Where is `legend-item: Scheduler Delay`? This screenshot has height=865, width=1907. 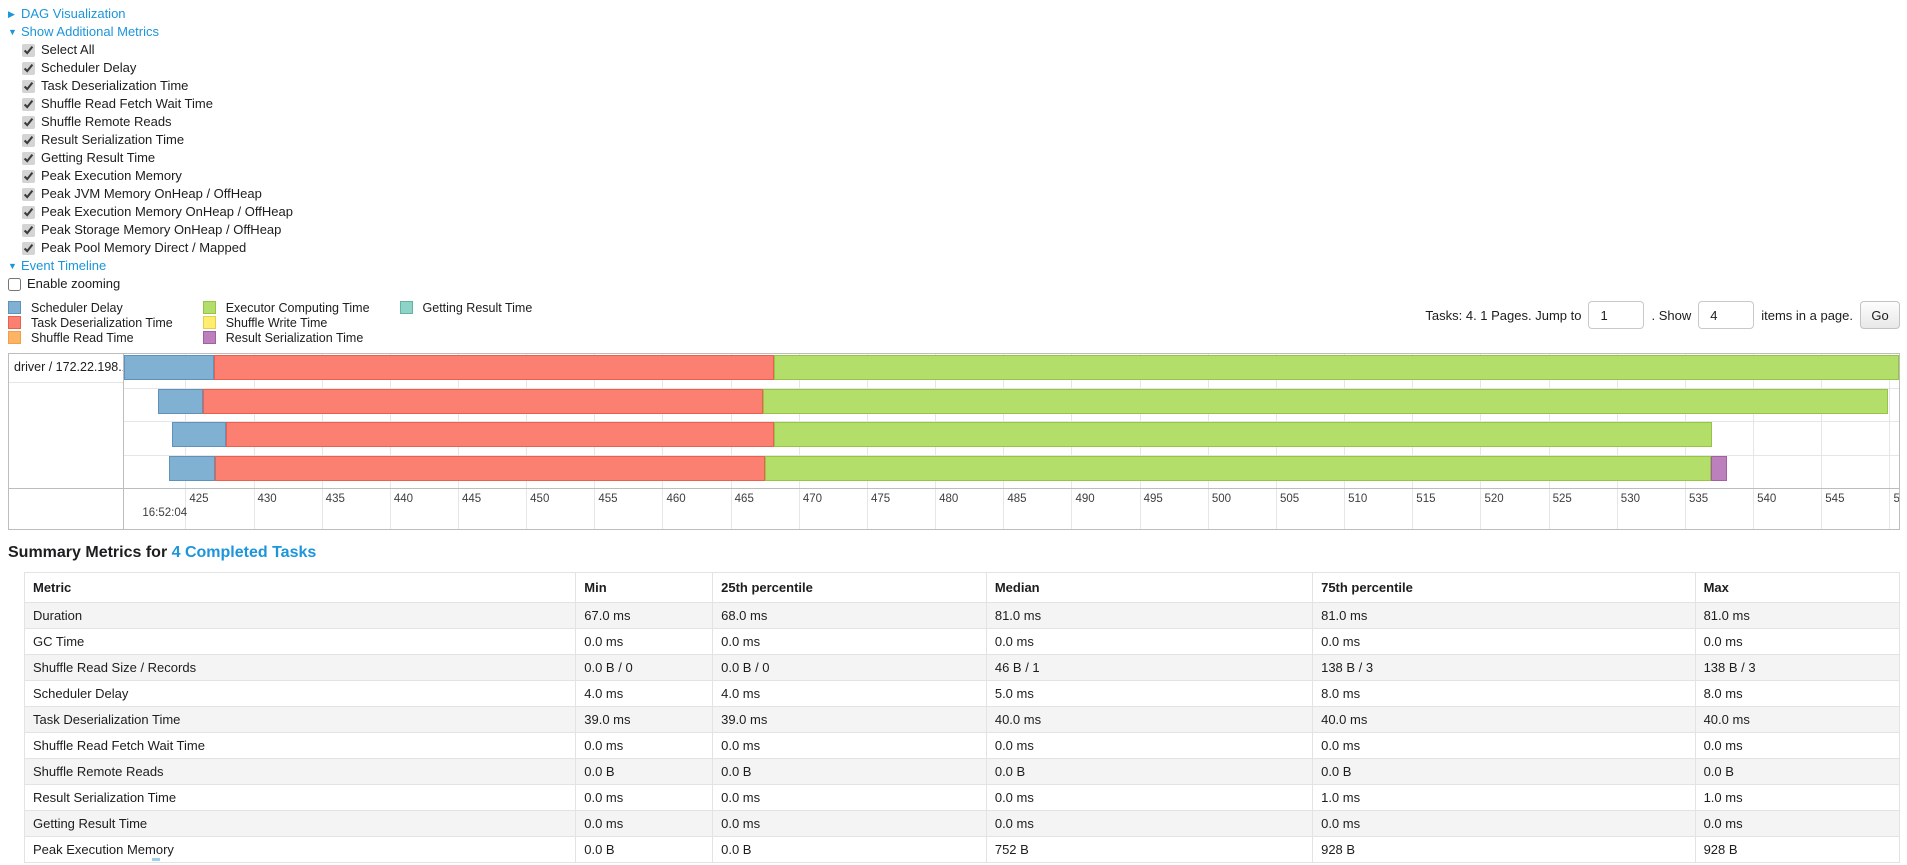 legend-item: Scheduler Delay is located at coordinates (90, 307).